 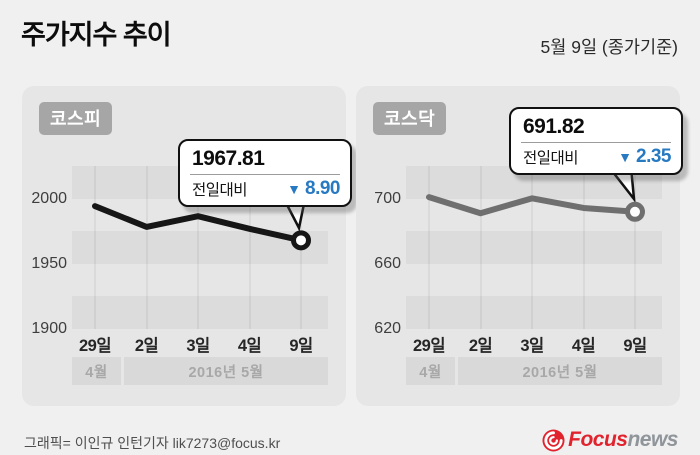 I want to click on kosdaq-change-value: 2.35, so click(x=653, y=156).